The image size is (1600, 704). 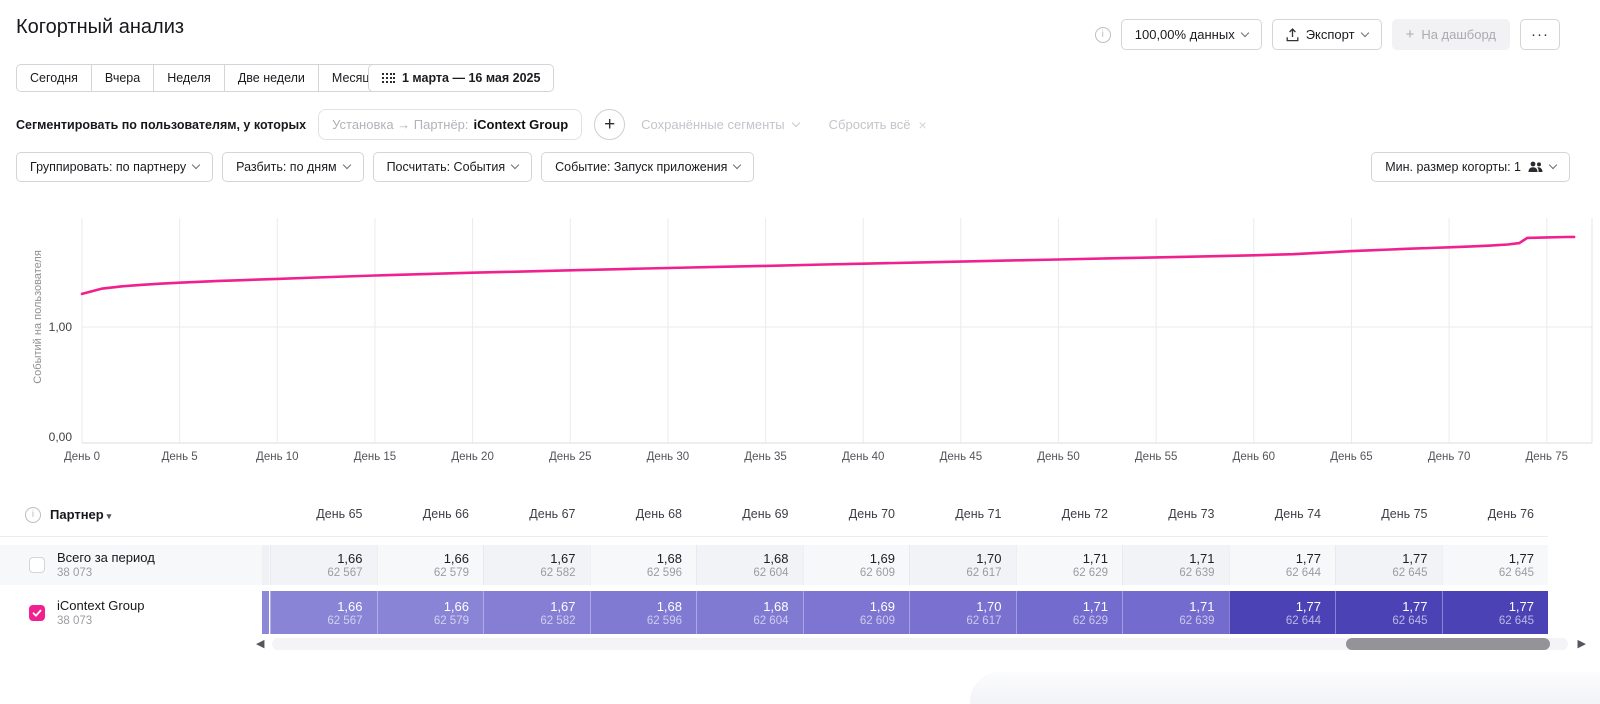 I want to click on group-by-select: Группировать: по партнеру, so click(x=115, y=167).